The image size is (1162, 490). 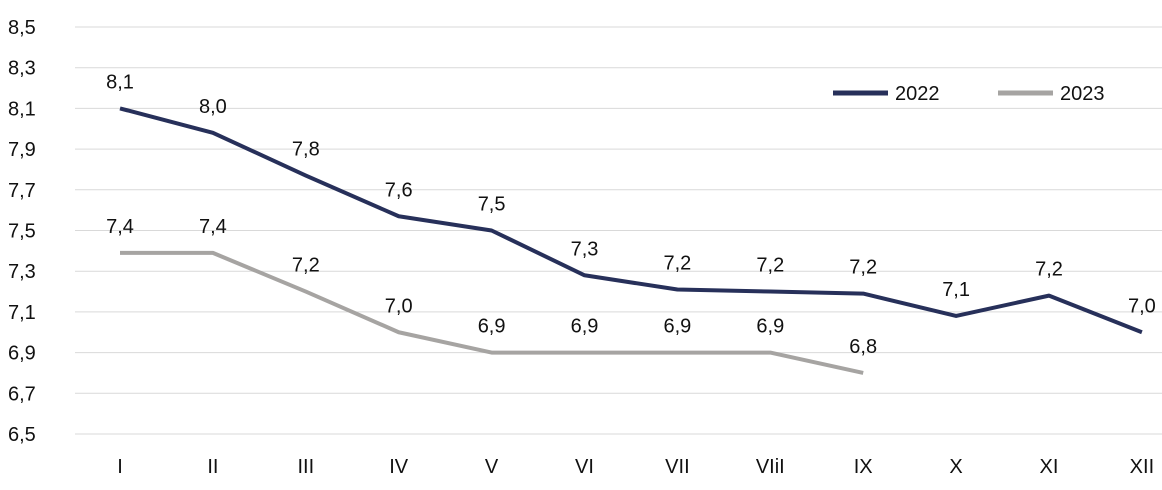 I want to click on y-axis-ticks: 8,5 8,3 8,1 7,9 7,7 7,5 7,3 7,1 6,9 6,7 6,5, so click(x=22, y=231).